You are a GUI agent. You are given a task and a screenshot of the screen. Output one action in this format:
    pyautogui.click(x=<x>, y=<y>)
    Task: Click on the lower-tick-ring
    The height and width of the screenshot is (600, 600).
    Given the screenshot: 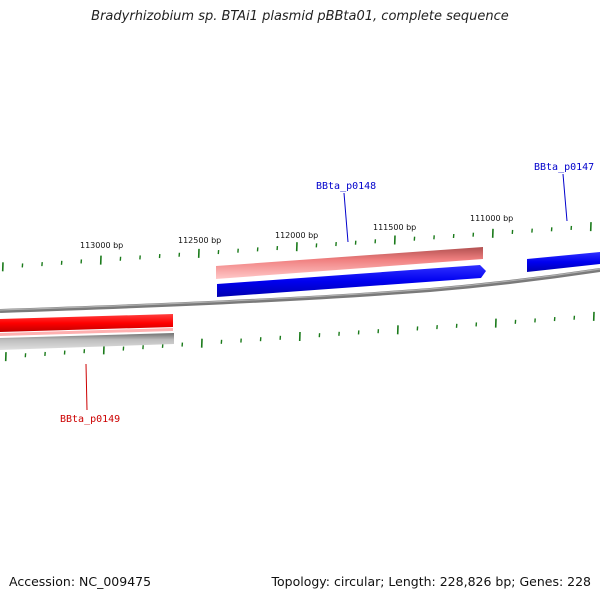 What is the action you would take?
    pyautogui.click(x=299, y=336)
    